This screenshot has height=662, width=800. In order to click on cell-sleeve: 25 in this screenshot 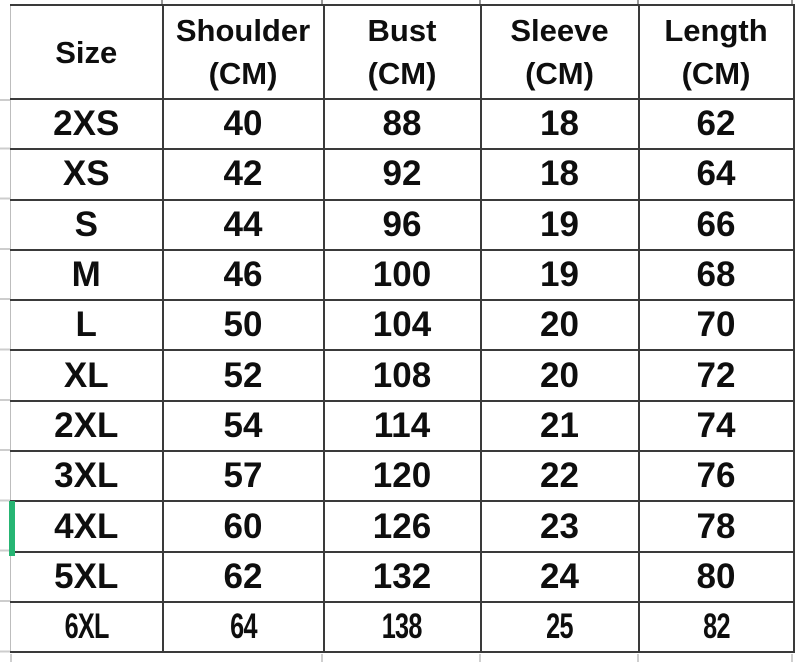, I will do `click(559, 627)`.